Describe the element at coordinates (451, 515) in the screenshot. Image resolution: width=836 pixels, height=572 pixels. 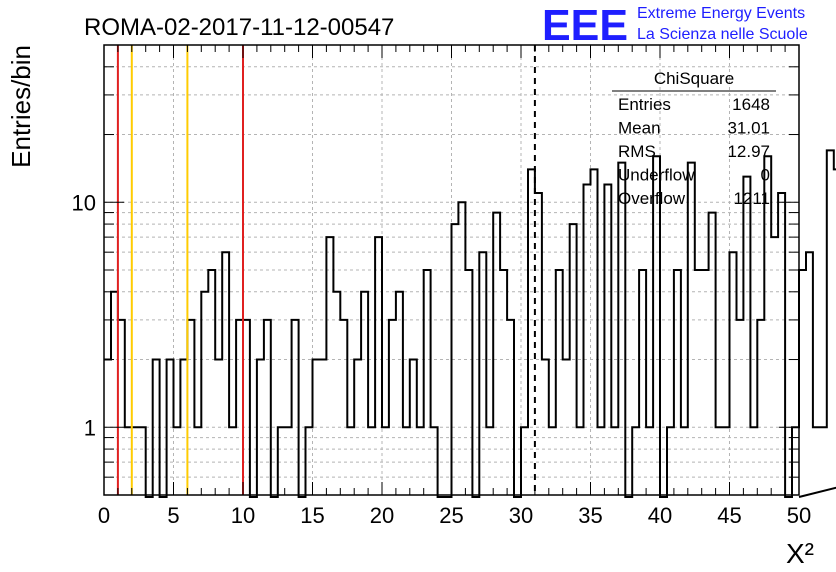
I see `x-tick-label: 25` at that location.